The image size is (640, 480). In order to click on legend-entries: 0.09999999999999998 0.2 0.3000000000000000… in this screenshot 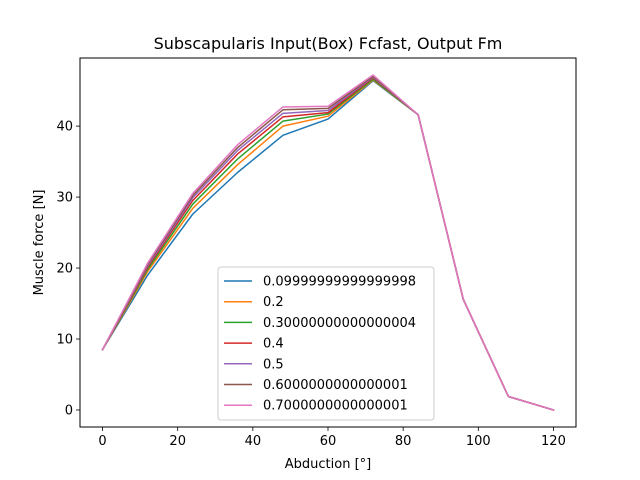, I will do `click(320, 344)`.